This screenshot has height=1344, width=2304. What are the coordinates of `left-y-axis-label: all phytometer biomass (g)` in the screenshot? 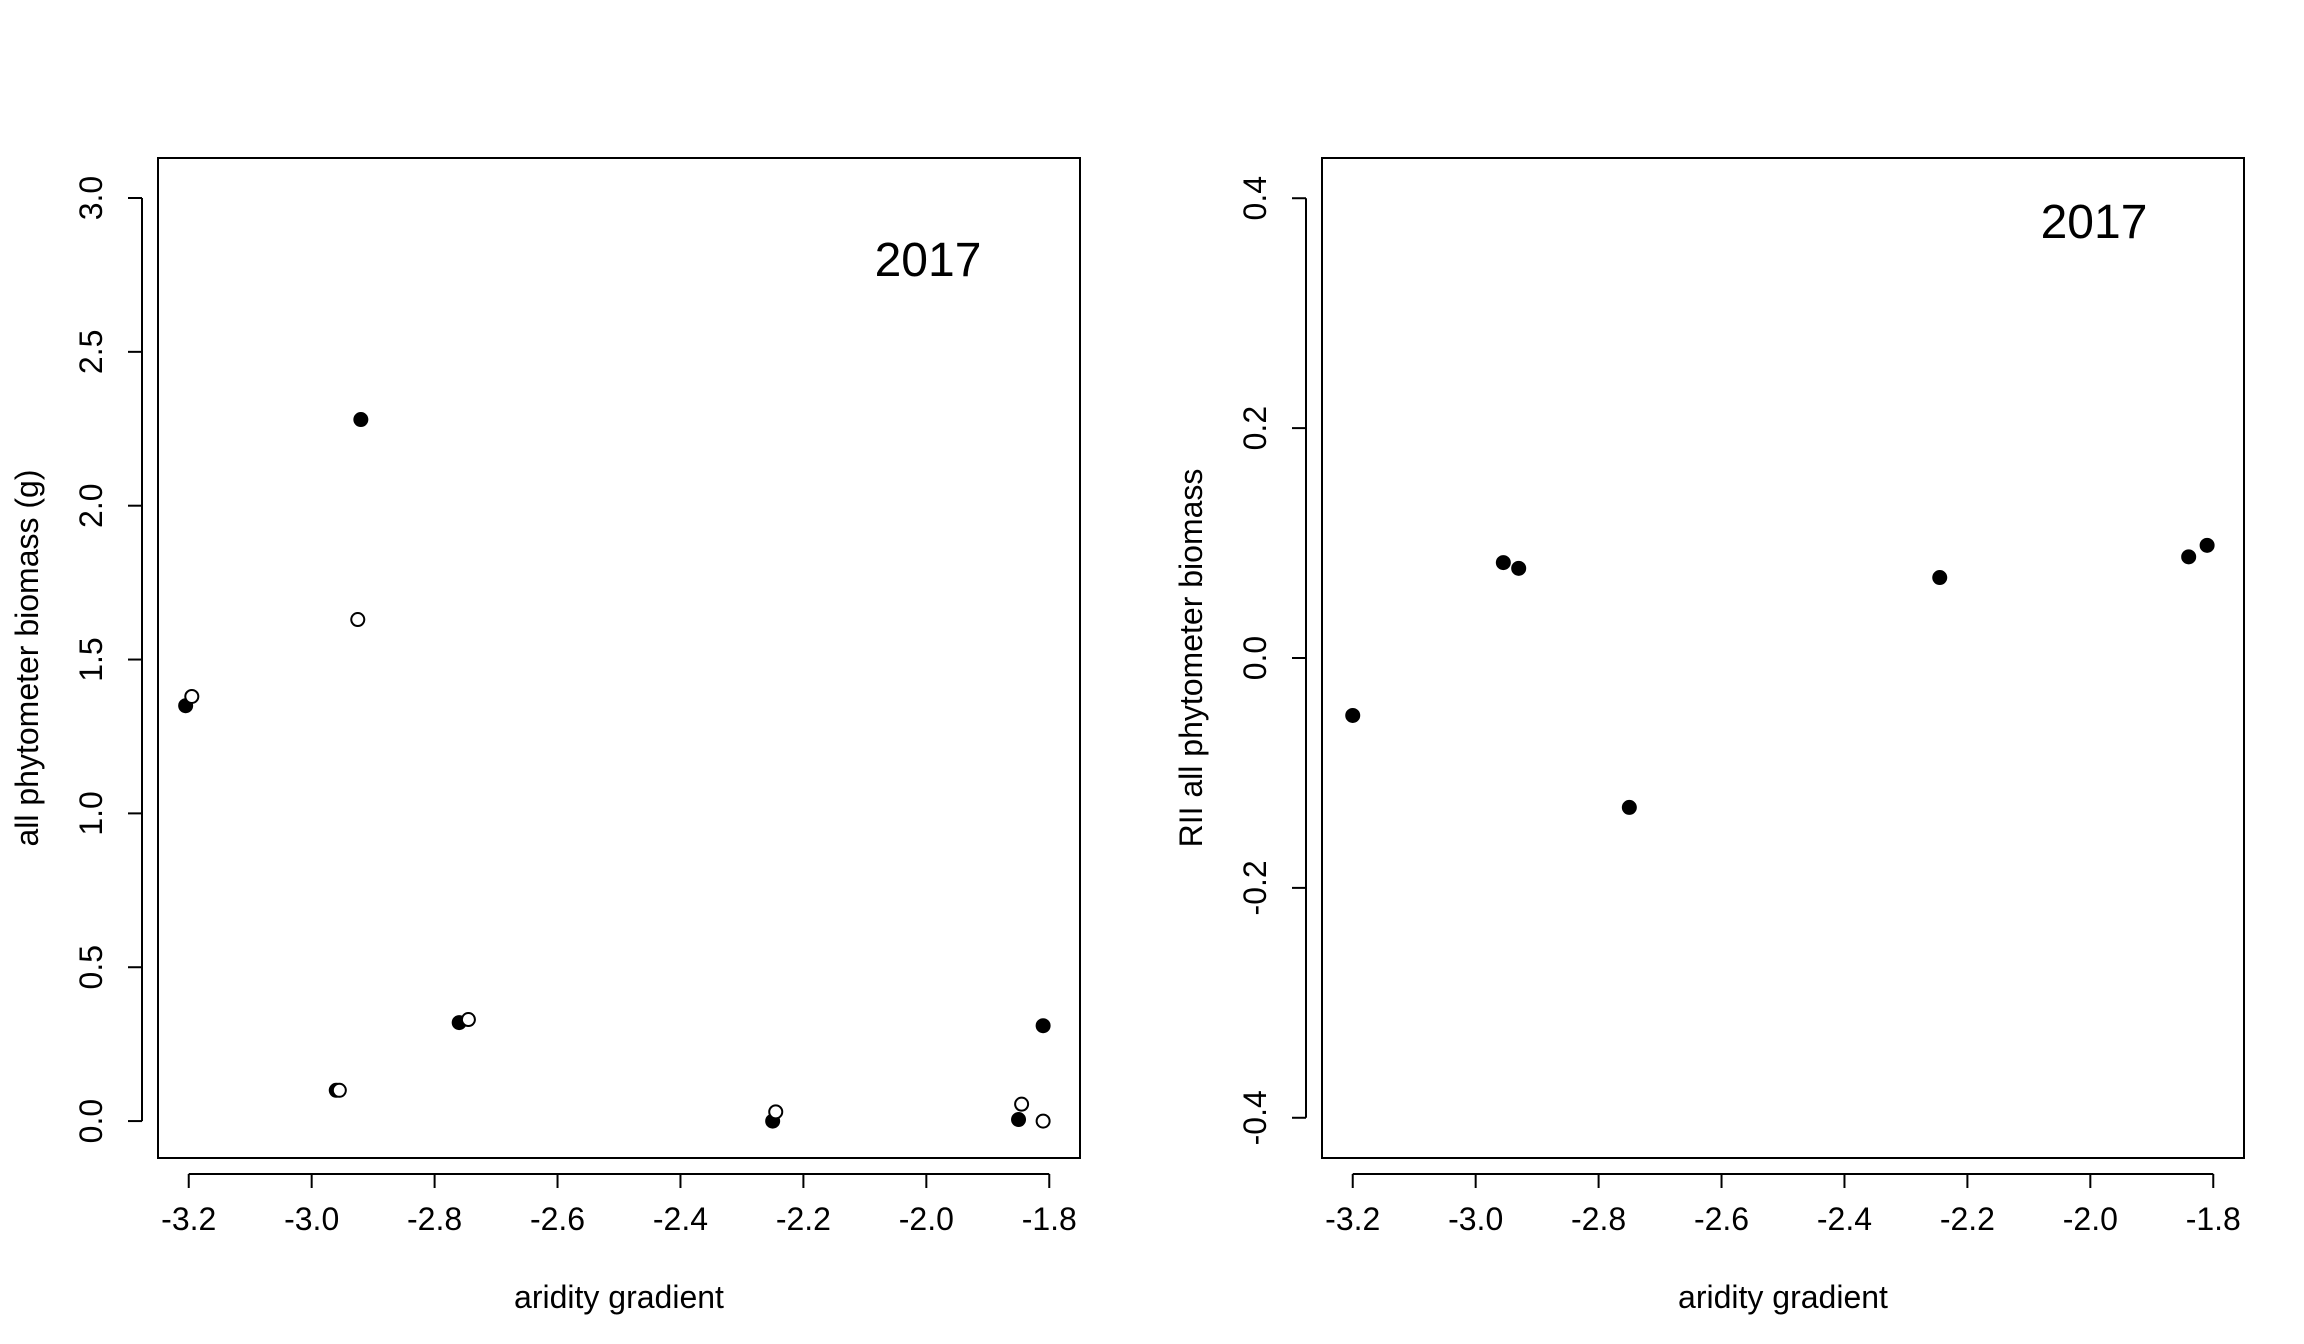 It's located at (27, 657).